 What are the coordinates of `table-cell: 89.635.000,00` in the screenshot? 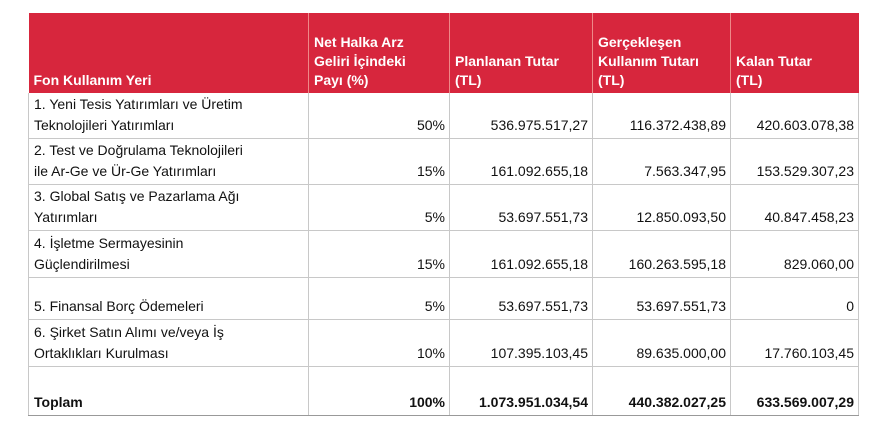 It's located at (661, 343).